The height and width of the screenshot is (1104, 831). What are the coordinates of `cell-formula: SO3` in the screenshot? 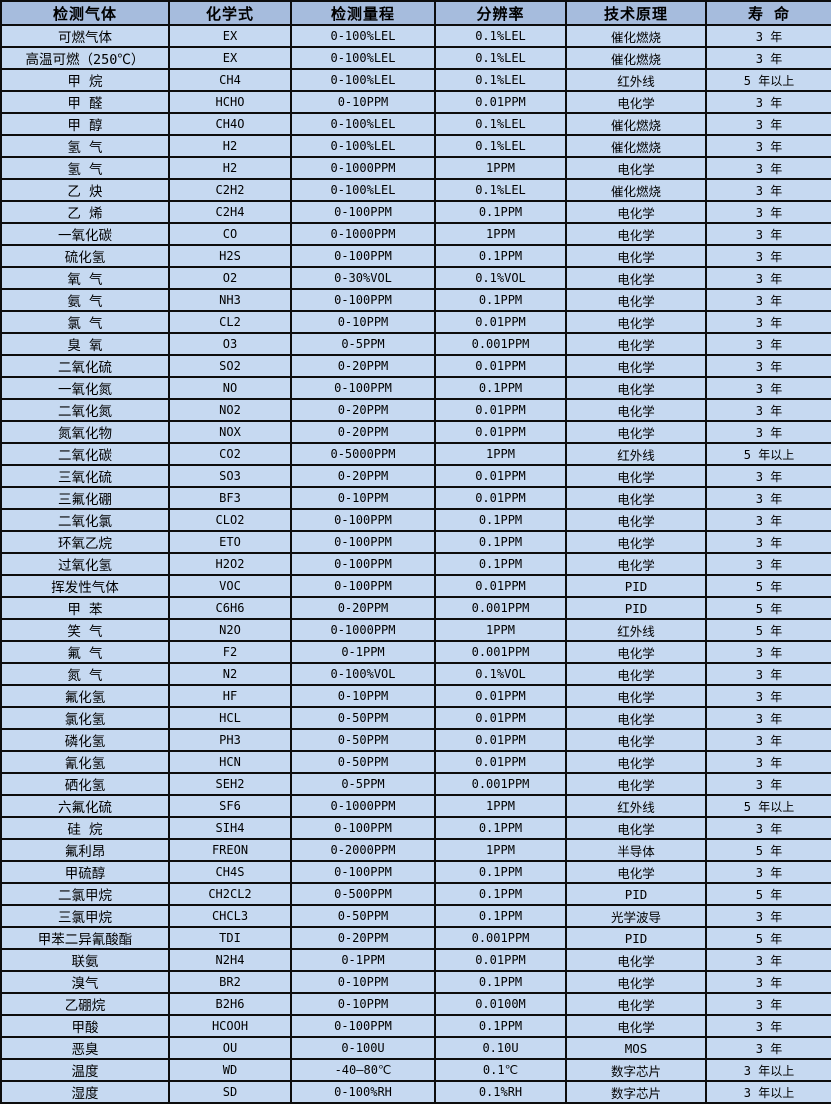 It's located at (230, 476).